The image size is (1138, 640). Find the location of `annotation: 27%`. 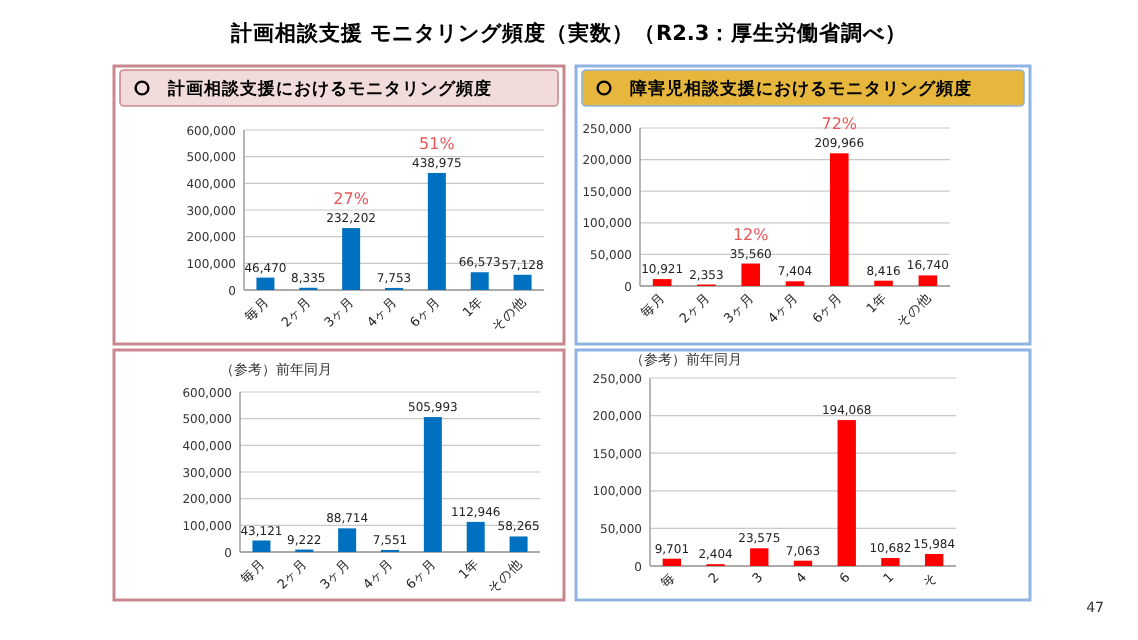

annotation: 27% is located at coordinates (351, 199).